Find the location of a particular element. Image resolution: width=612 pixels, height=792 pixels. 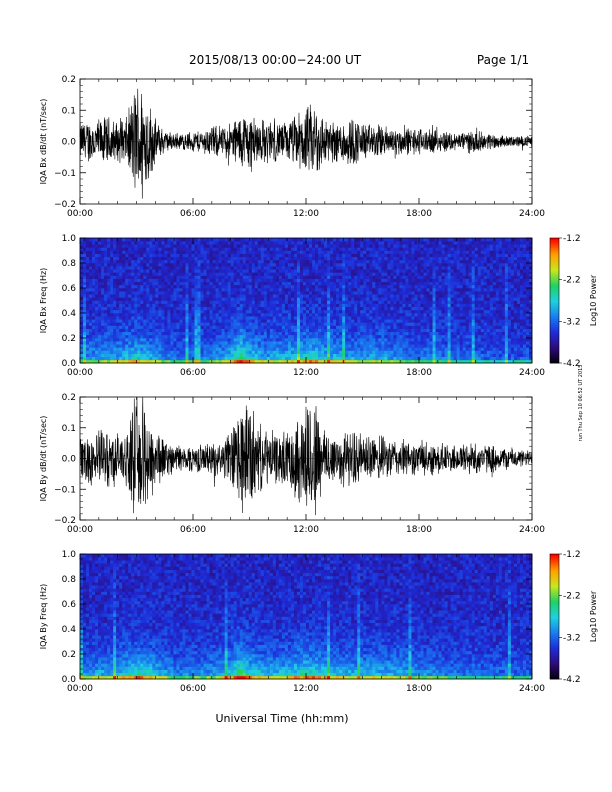

x-tick-label: 00:00 is located at coordinates (80, 214).